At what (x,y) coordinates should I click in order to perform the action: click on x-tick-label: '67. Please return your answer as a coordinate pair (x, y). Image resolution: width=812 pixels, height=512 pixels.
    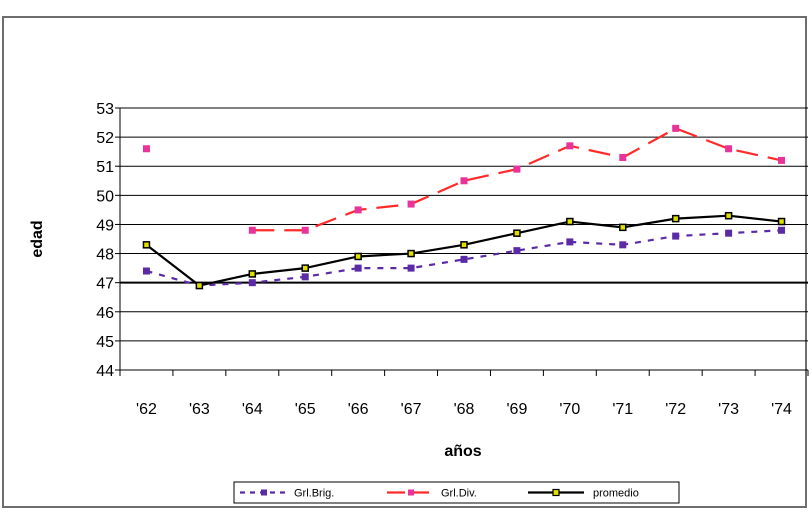
    Looking at the image, I should click on (411, 409).